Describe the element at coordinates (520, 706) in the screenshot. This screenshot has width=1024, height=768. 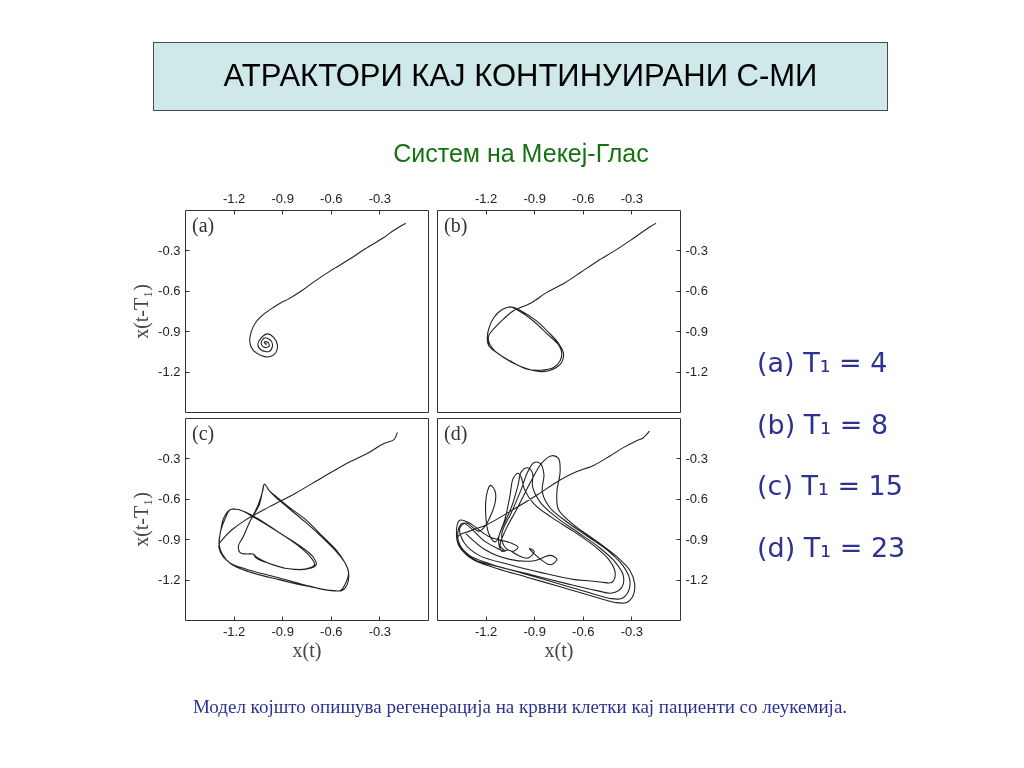
I see `text: Модел којшто опишува регенерација на крвни клетки кај пациенти со леукемија.` at that location.